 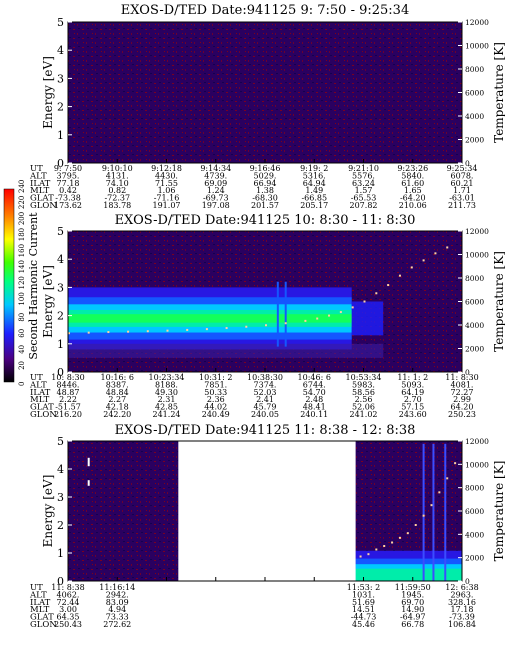 I want to click on table-cell: -68.30, so click(x=265, y=198).